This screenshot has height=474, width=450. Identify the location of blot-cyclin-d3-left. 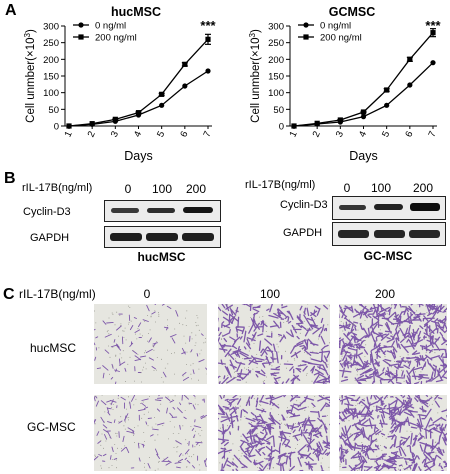
(162, 211).